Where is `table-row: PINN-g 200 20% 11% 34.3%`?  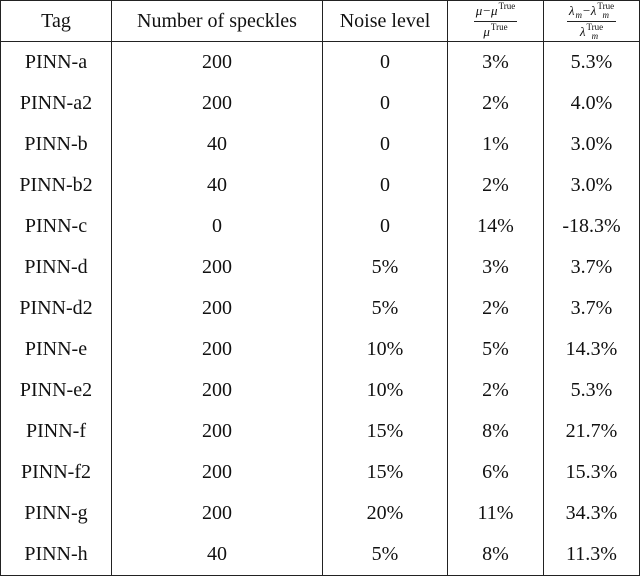
table-row: PINN-g 200 20% 11% 34.3% is located at coordinates (320, 513).